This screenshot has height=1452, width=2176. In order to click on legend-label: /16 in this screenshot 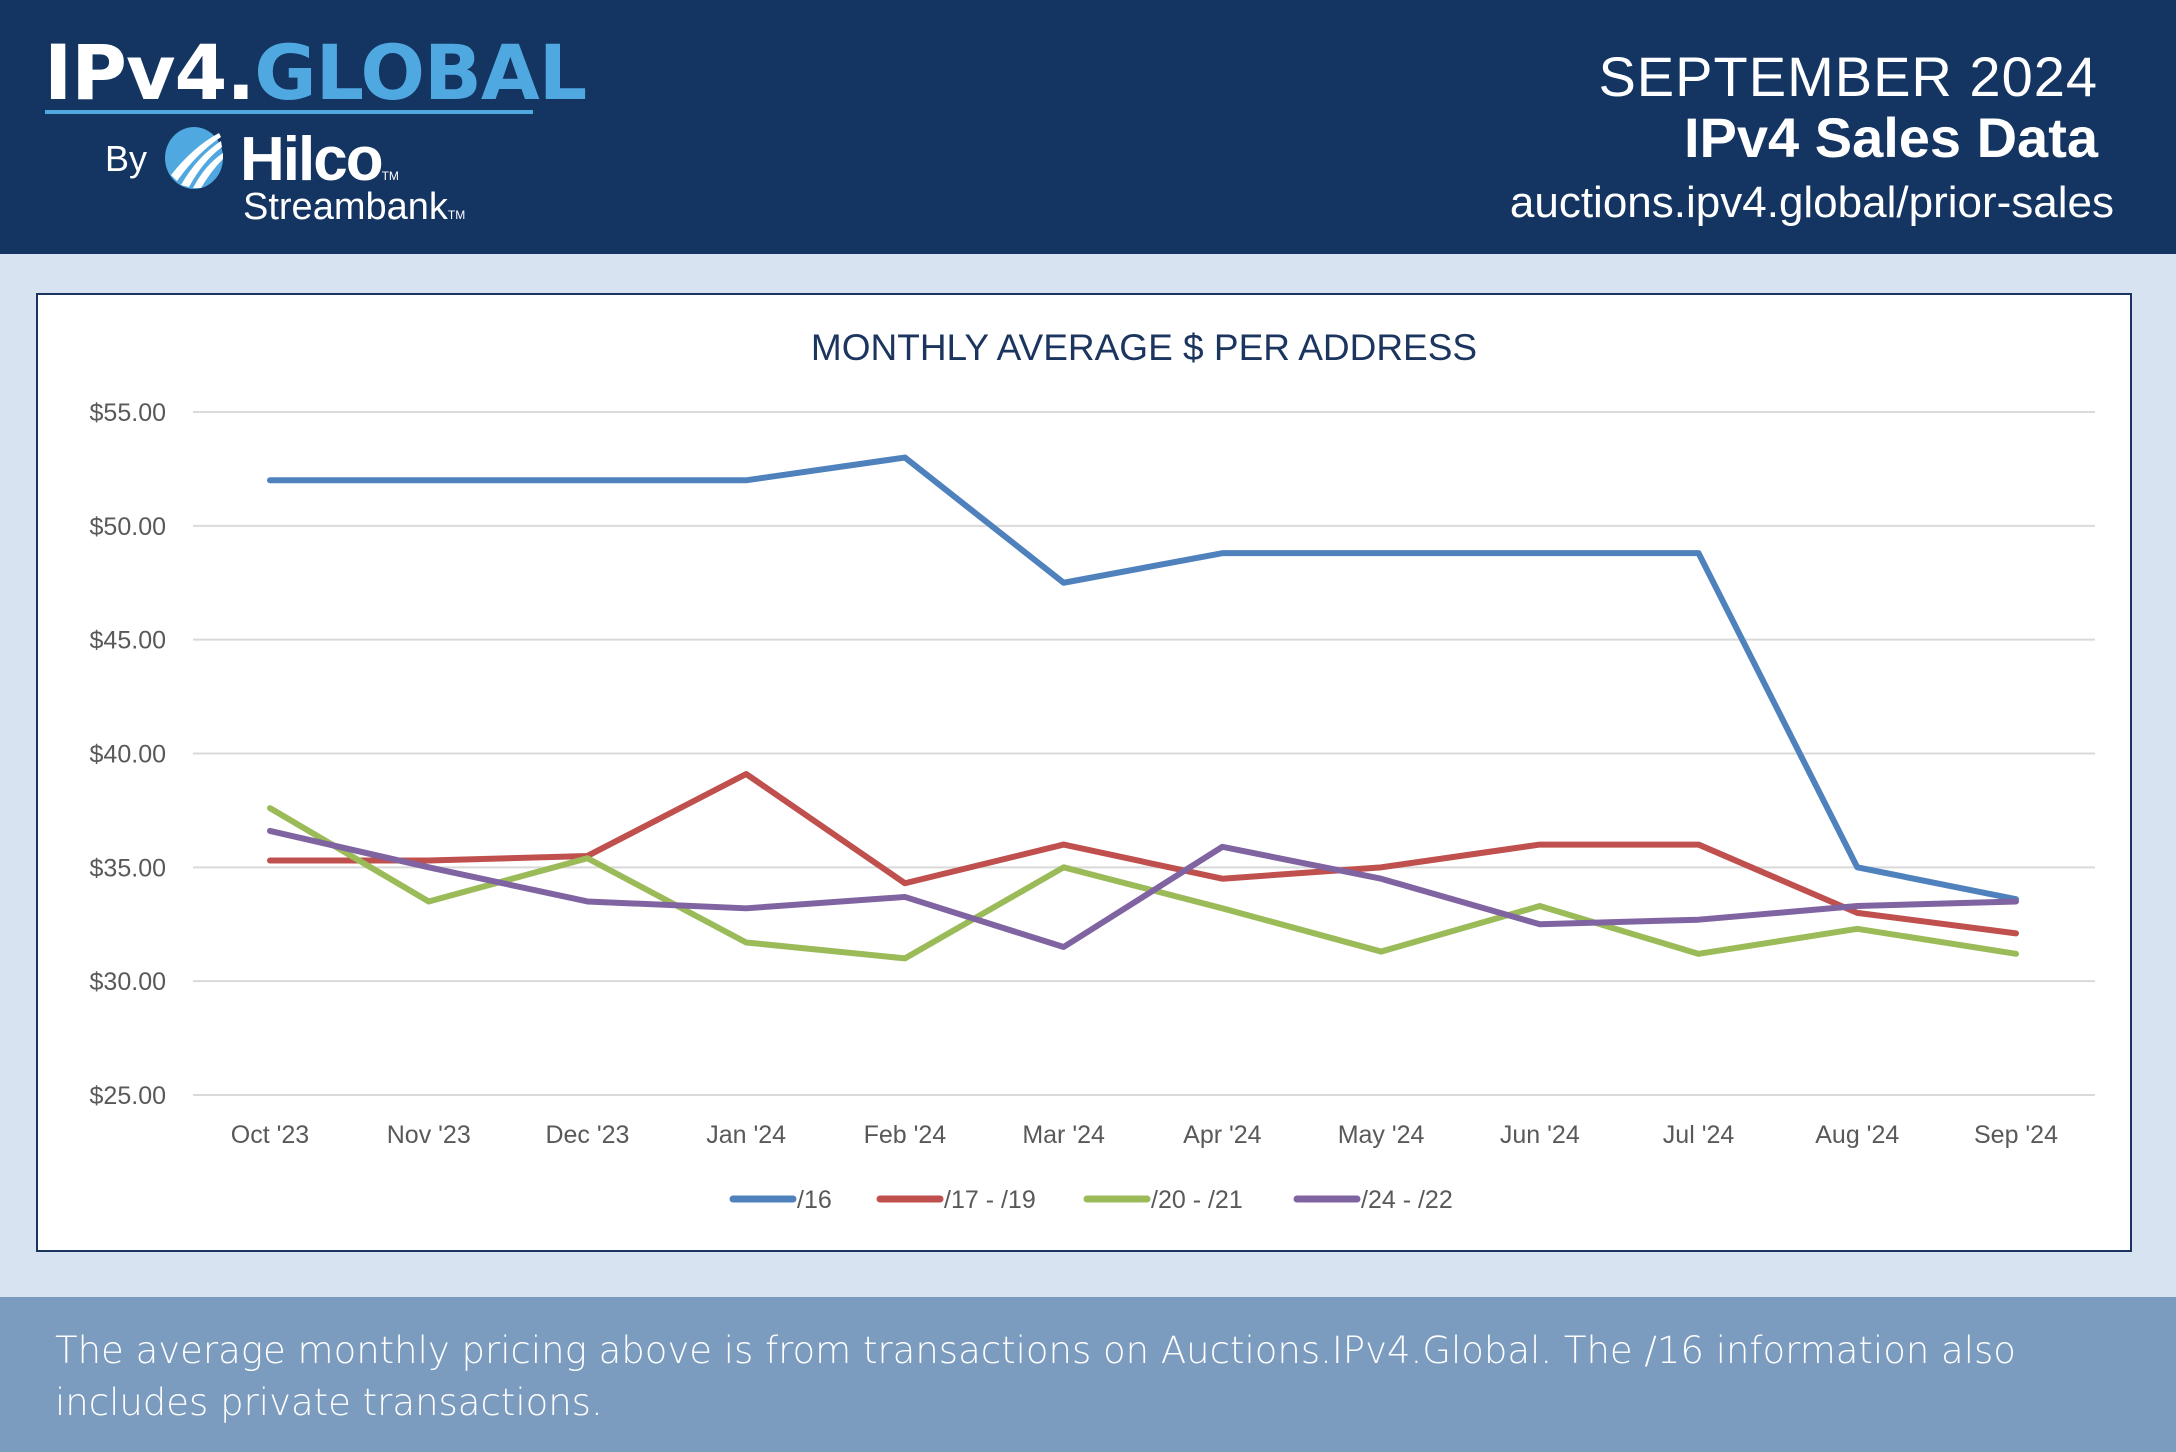, I will do `click(814, 1200)`.